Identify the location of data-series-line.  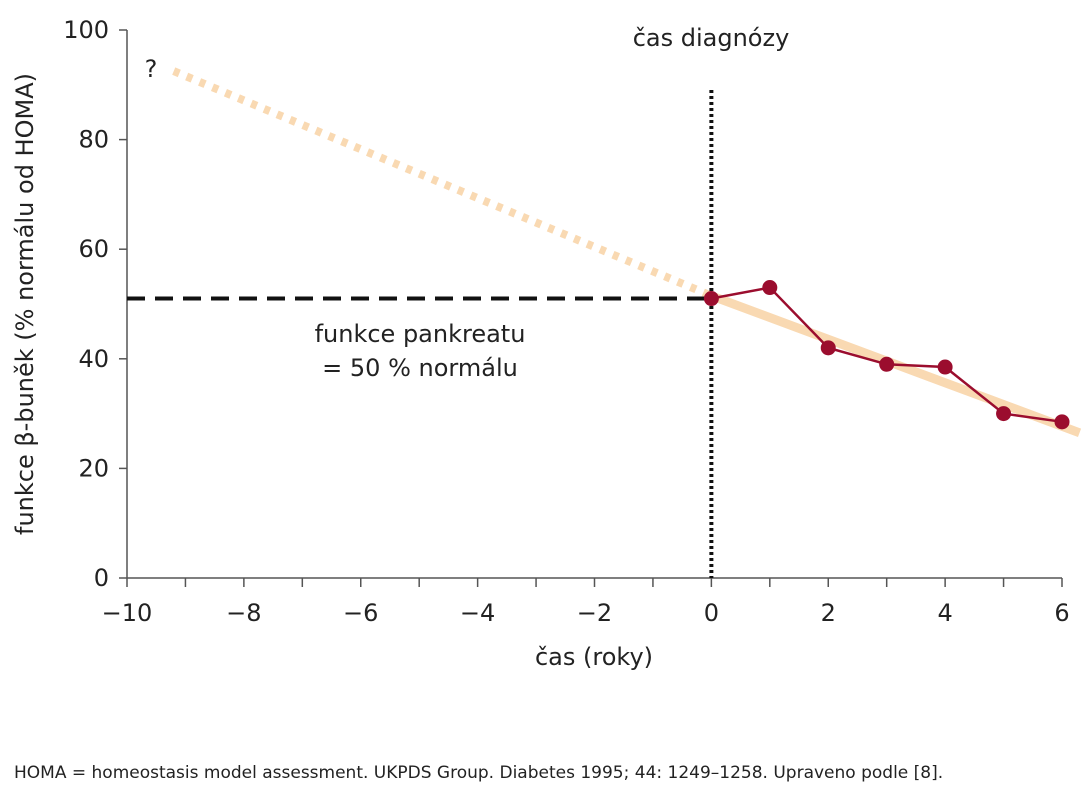
(887, 355).